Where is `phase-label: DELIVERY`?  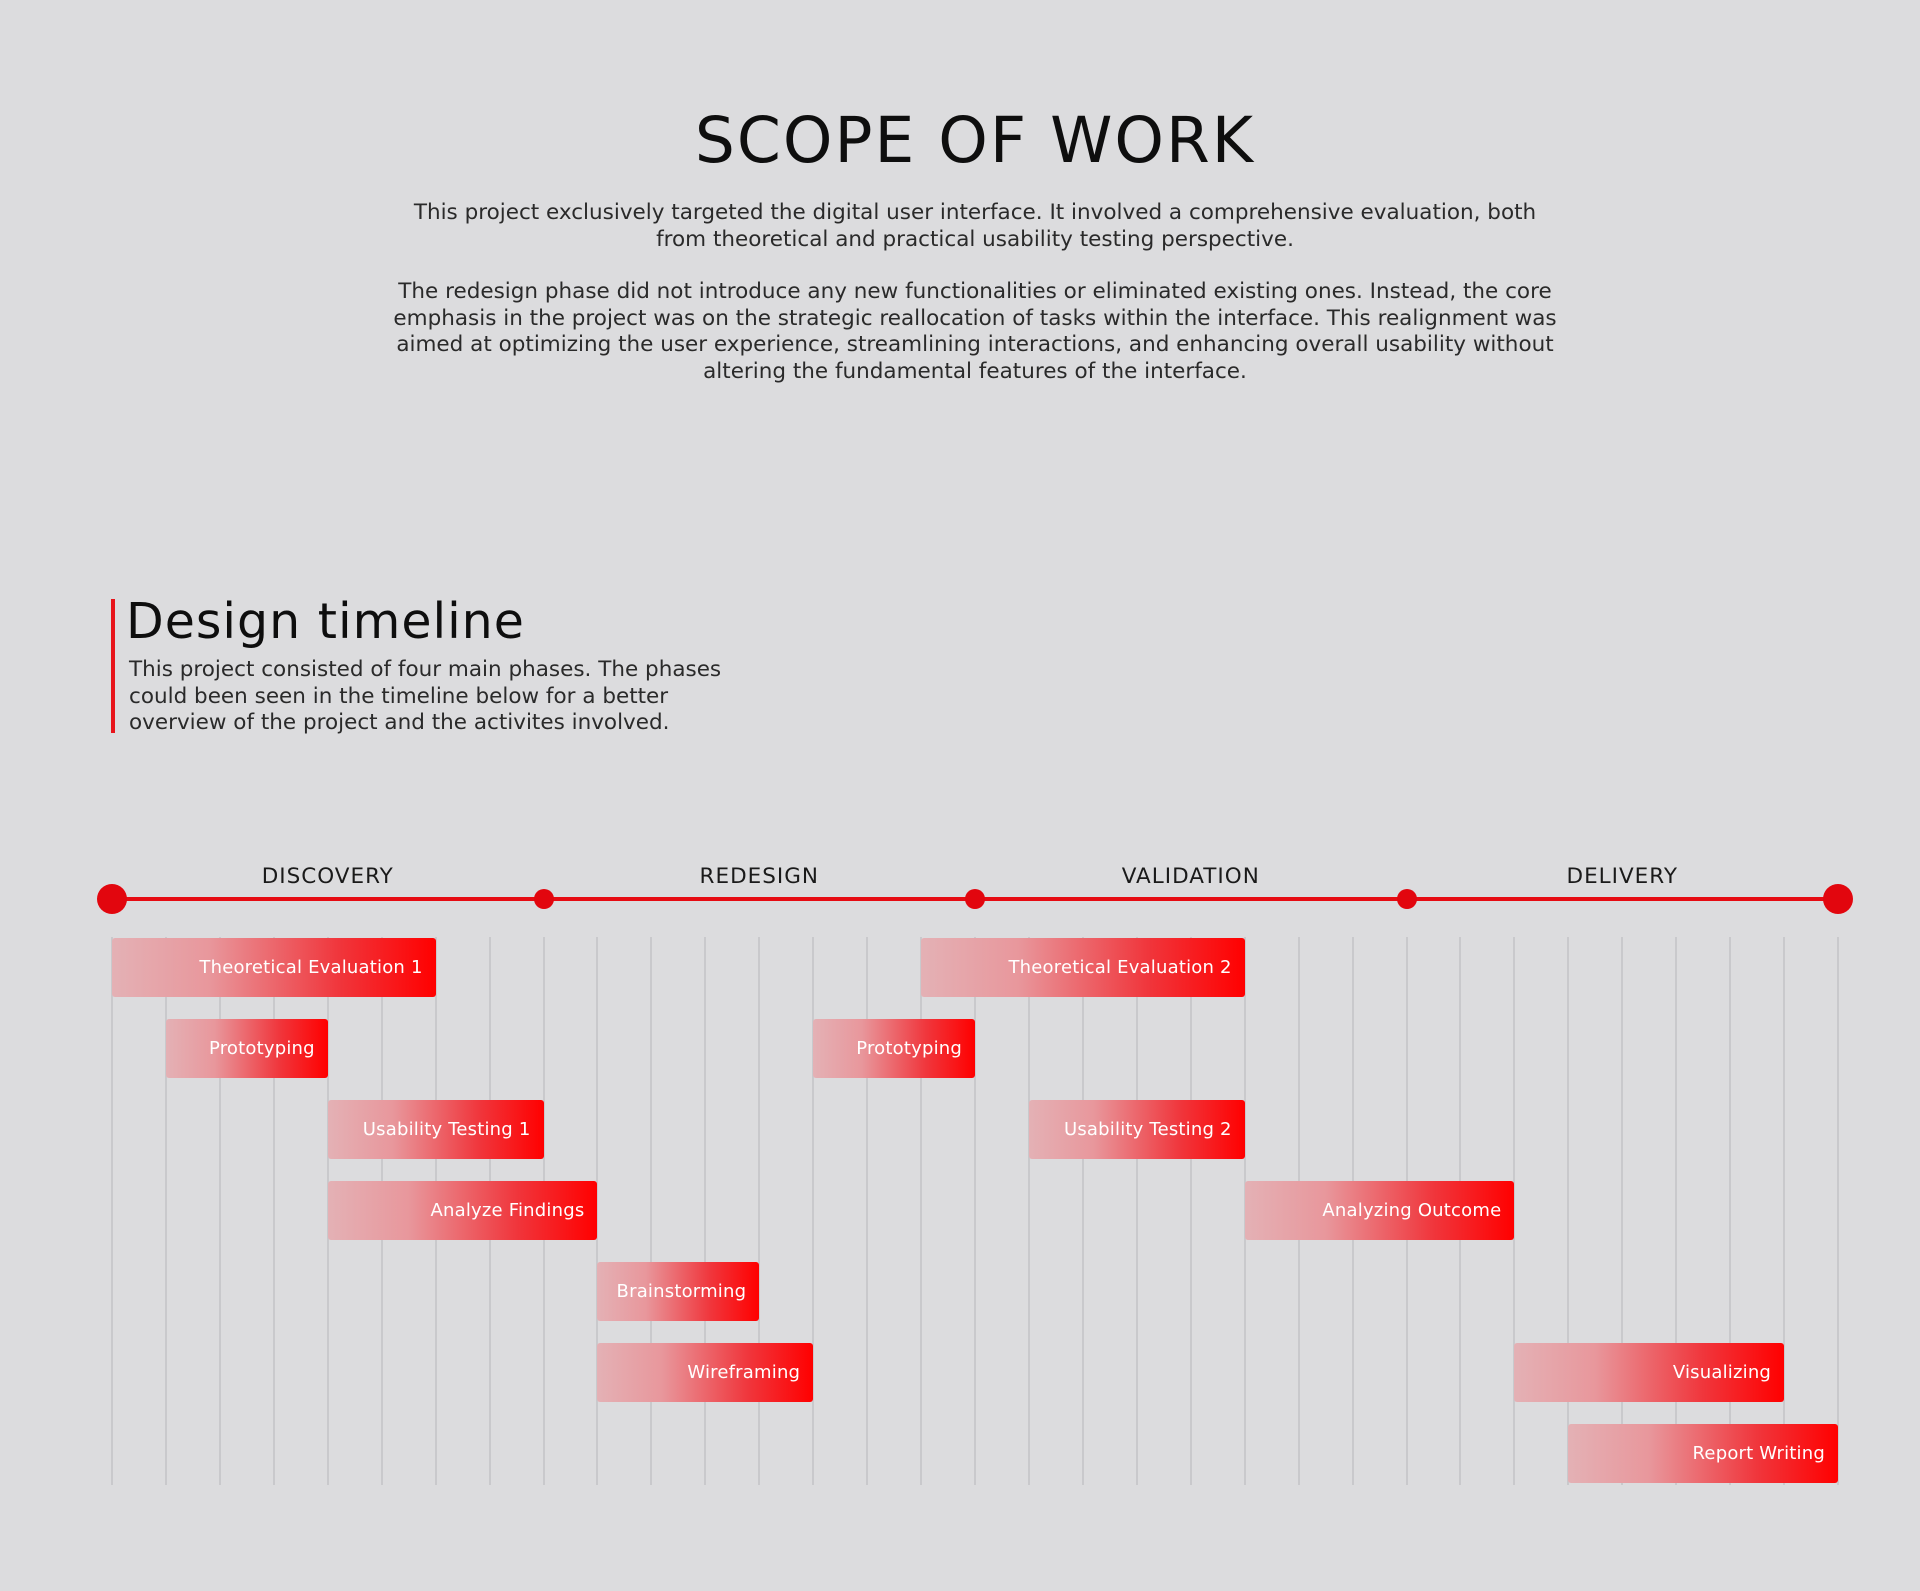
phase-label: DELIVERY is located at coordinates (1622, 876).